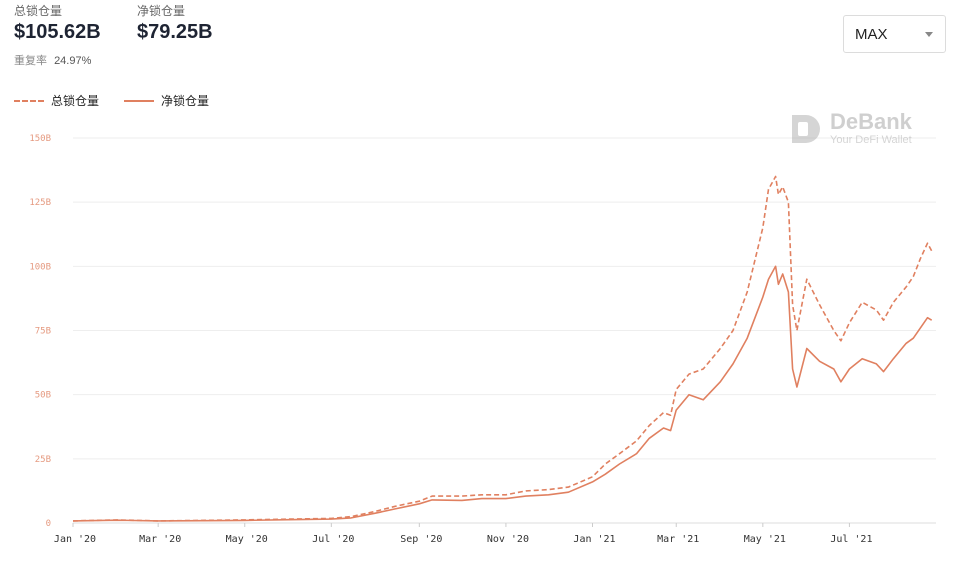 The image size is (960, 572). What do you see at coordinates (678, 539) in the screenshot?
I see `x-tick-label: Mar '21` at bounding box center [678, 539].